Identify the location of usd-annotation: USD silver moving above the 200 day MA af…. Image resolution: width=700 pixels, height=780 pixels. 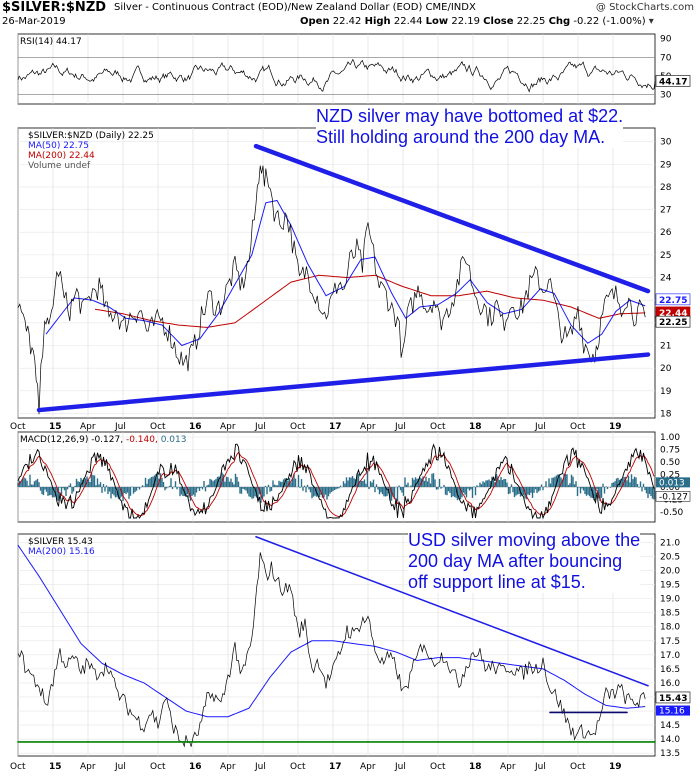
(524, 561).